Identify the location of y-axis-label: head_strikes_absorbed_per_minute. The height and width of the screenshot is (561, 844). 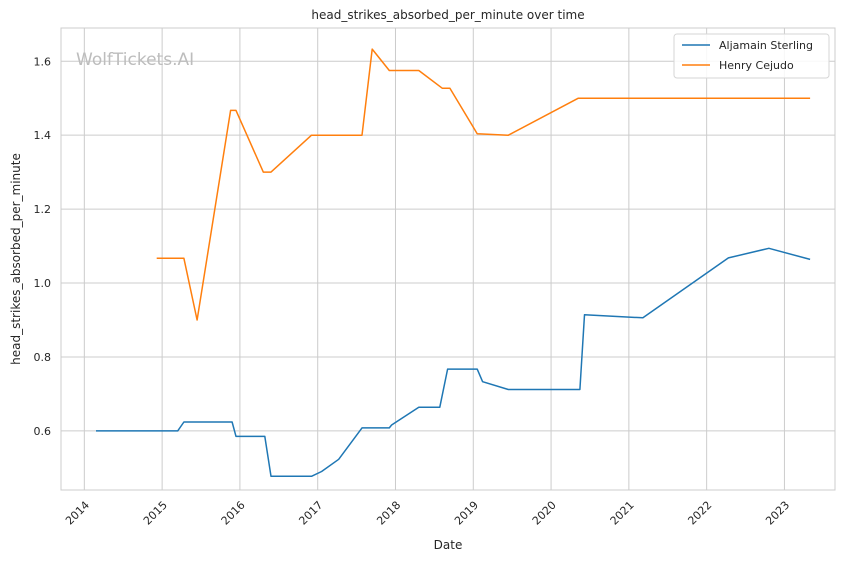
(16, 259).